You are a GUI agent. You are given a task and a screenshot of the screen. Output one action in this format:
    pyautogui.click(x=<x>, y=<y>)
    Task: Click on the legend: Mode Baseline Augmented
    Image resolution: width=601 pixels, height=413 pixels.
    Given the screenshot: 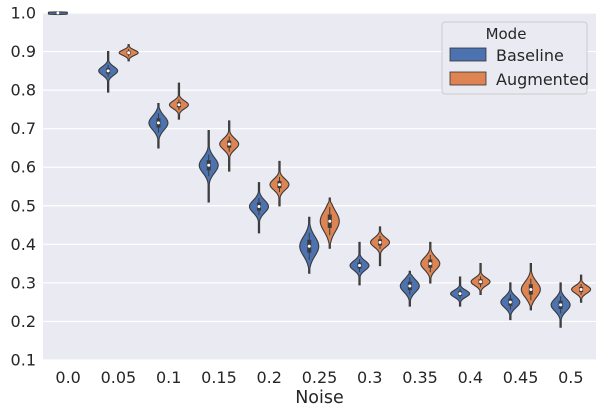 What is the action you would take?
    pyautogui.click(x=515, y=58)
    